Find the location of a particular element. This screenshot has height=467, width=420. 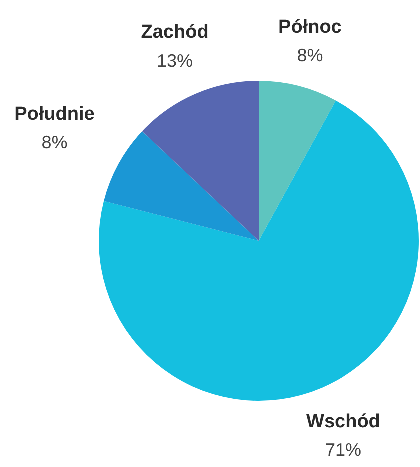

slice-label: Wschód is located at coordinates (343, 421).